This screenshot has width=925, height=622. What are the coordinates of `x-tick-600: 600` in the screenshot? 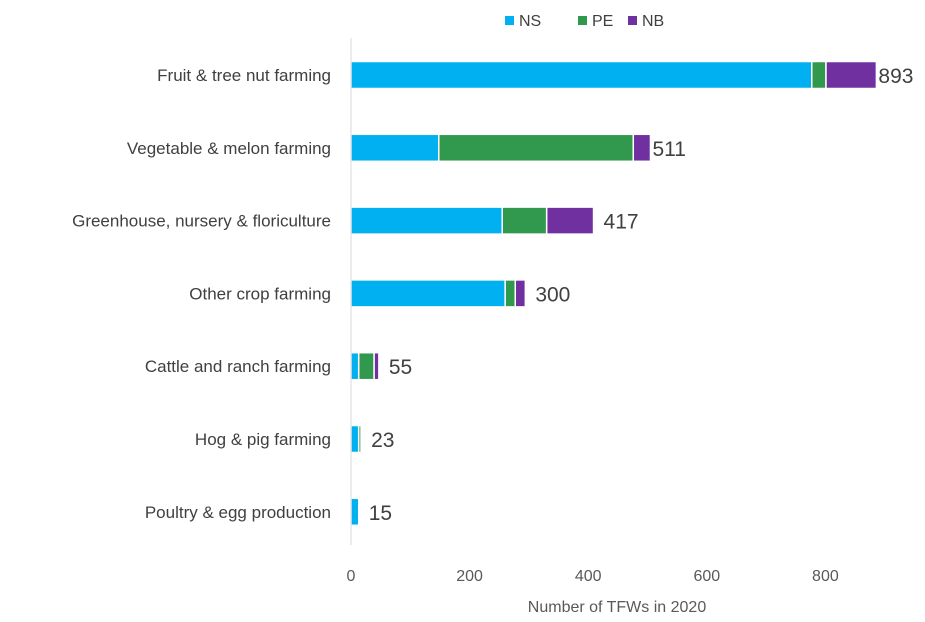 It's located at (706, 576).